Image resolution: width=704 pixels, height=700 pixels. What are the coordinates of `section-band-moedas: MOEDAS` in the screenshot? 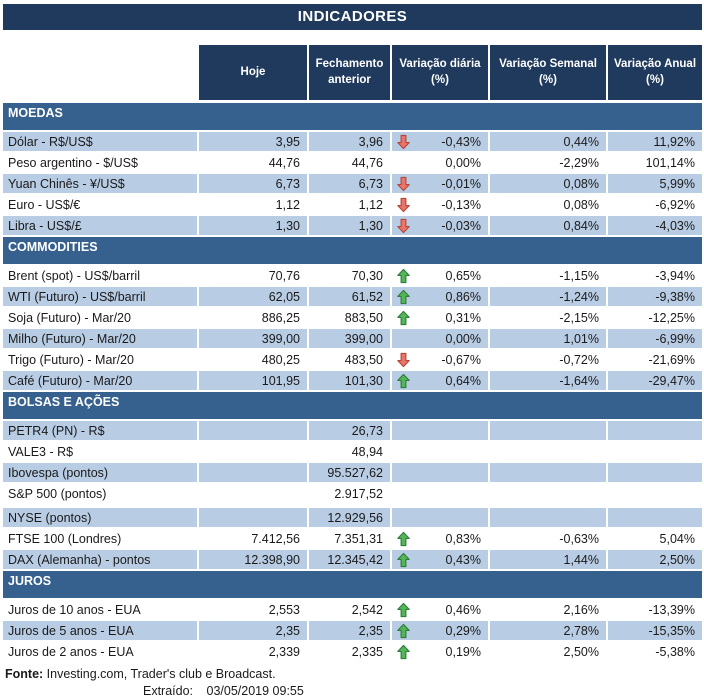 It's located at (352, 116).